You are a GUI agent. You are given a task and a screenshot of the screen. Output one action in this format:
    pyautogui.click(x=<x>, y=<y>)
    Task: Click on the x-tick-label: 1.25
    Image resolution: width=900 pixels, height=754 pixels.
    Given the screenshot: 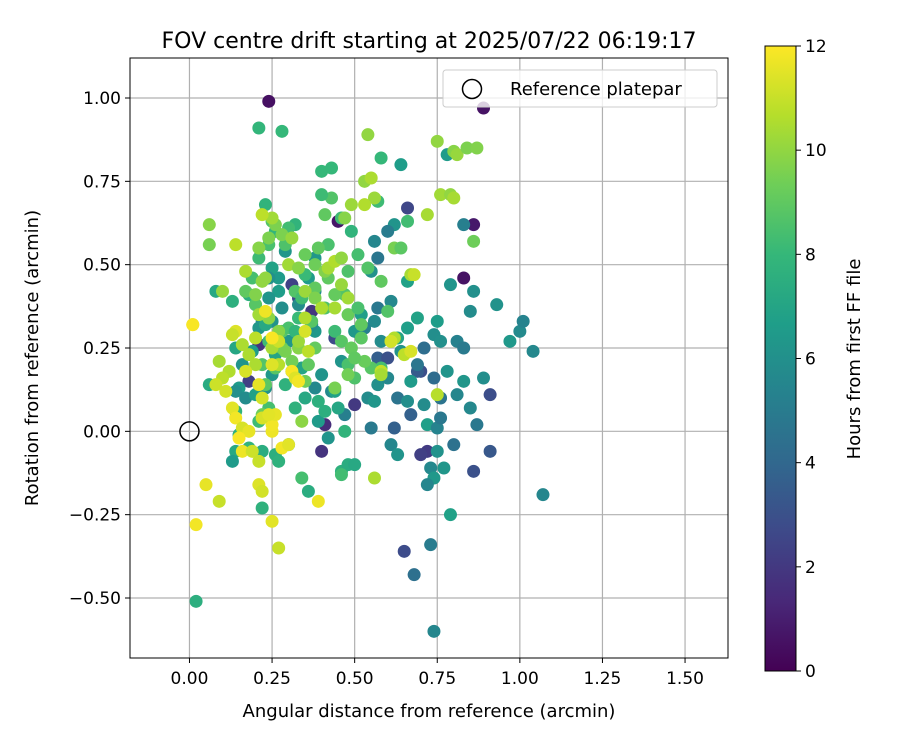 What is the action you would take?
    pyautogui.click(x=603, y=679)
    